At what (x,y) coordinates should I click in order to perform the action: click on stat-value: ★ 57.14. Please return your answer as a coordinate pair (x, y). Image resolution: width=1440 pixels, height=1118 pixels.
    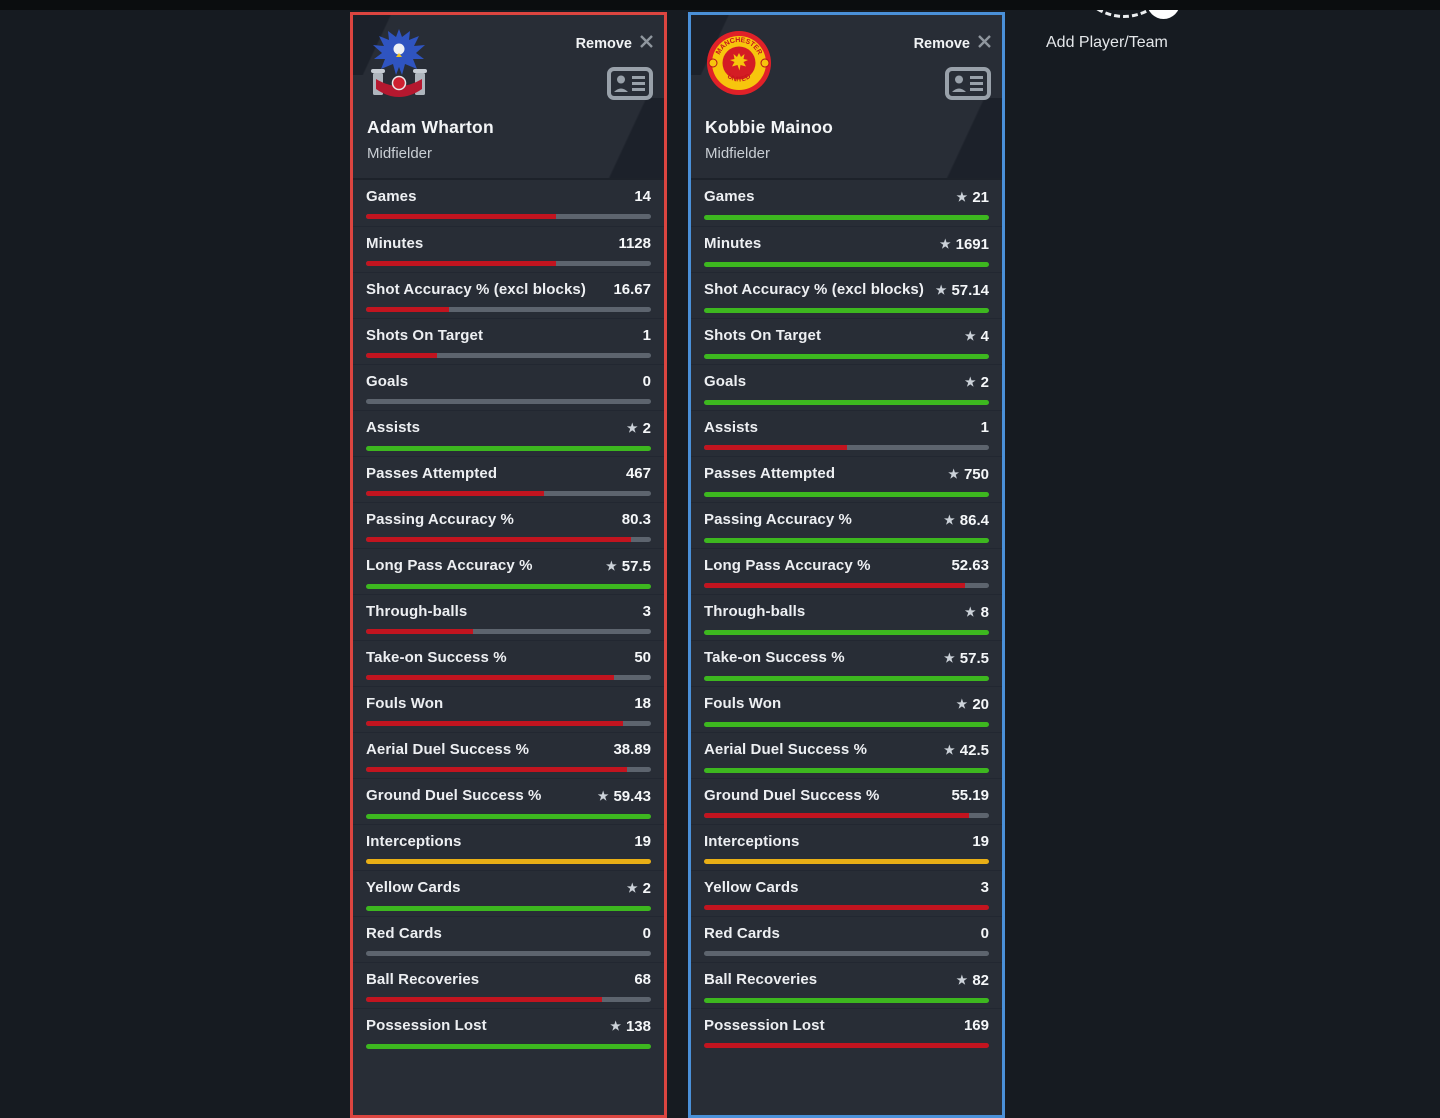
    Looking at the image, I should click on (962, 290).